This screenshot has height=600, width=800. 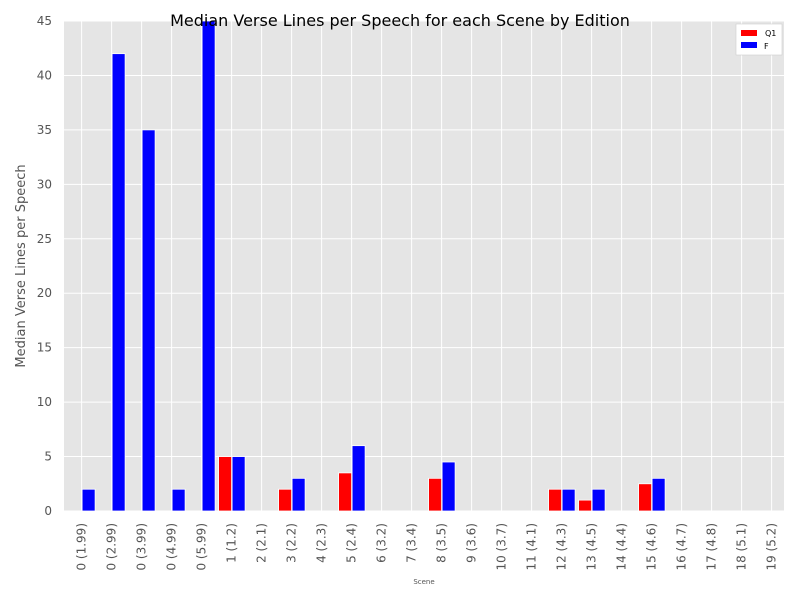 What do you see at coordinates (682, 547) in the screenshot?
I see `x-tick-label: 16 (4.7)` at bounding box center [682, 547].